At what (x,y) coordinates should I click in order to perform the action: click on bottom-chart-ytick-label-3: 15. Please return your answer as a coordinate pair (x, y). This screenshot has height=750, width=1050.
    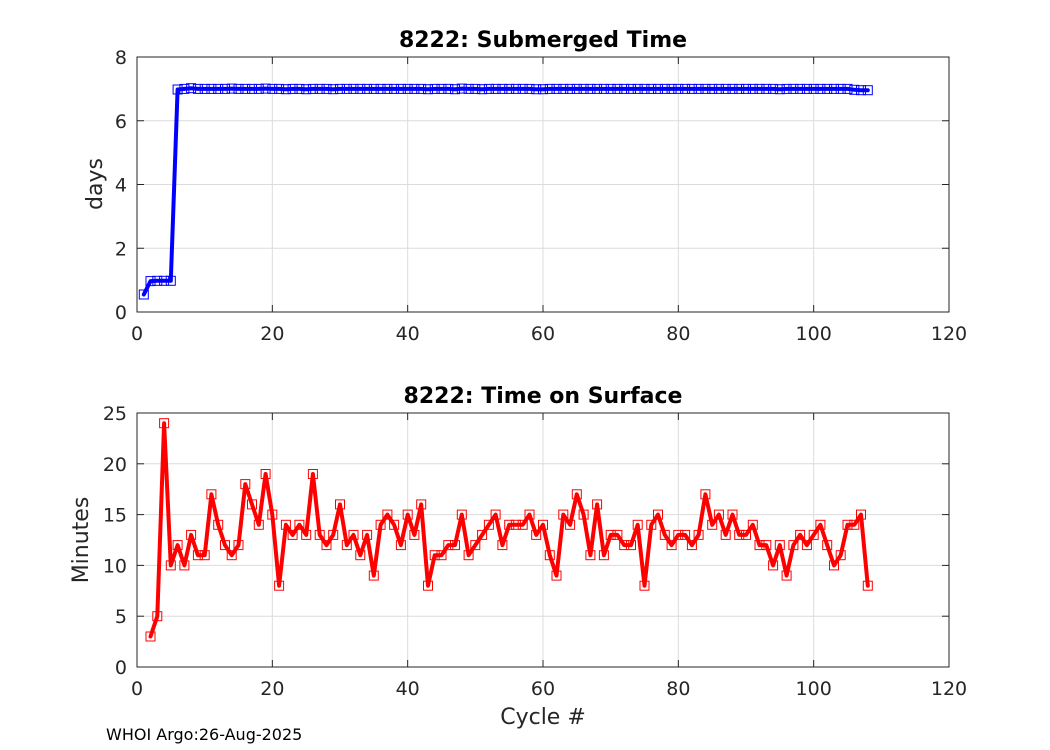
    Looking at the image, I should click on (115, 516).